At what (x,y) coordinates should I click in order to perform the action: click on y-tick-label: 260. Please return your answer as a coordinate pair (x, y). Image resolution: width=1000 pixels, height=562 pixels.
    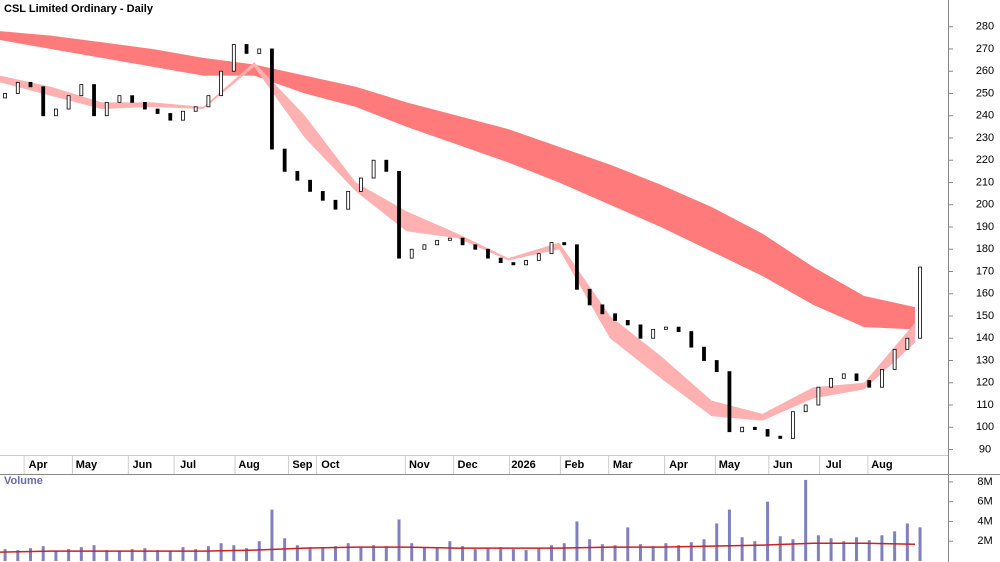
    Looking at the image, I should click on (985, 71).